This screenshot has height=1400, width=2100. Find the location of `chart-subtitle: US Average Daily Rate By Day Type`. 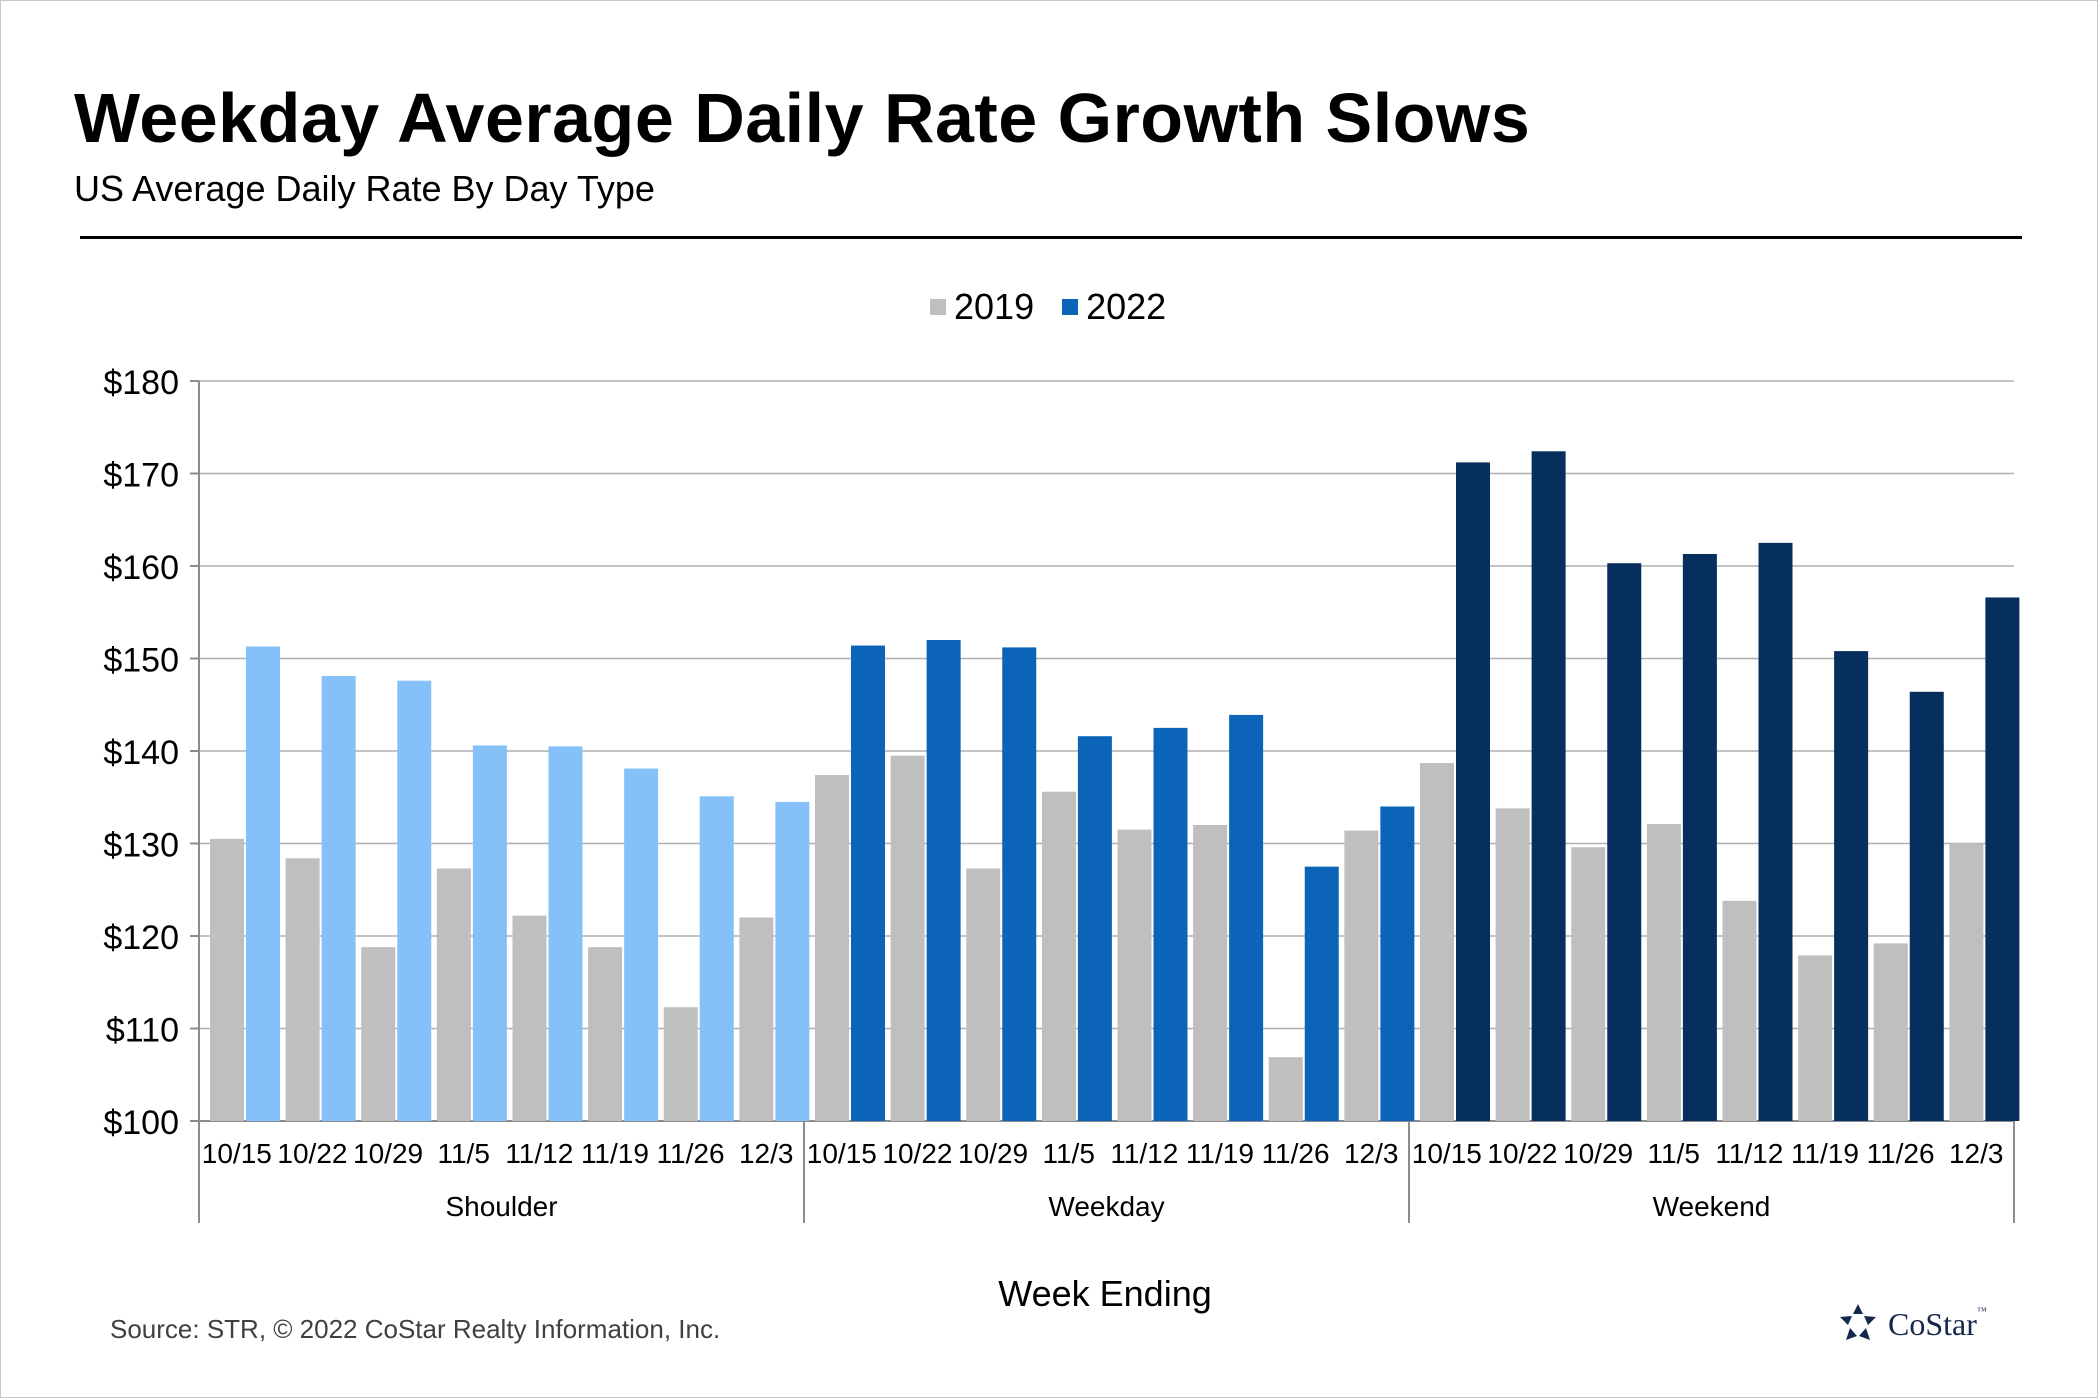

chart-subtitle: US Average Daily Rate By Day Type is located at coordinates (364, 188).